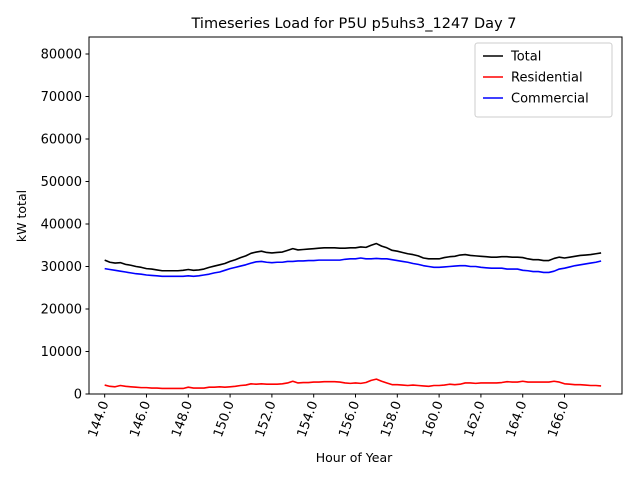  Describe the element at coordinates (353, 384) in the screenshot. I see `series-line-residential` at that location.